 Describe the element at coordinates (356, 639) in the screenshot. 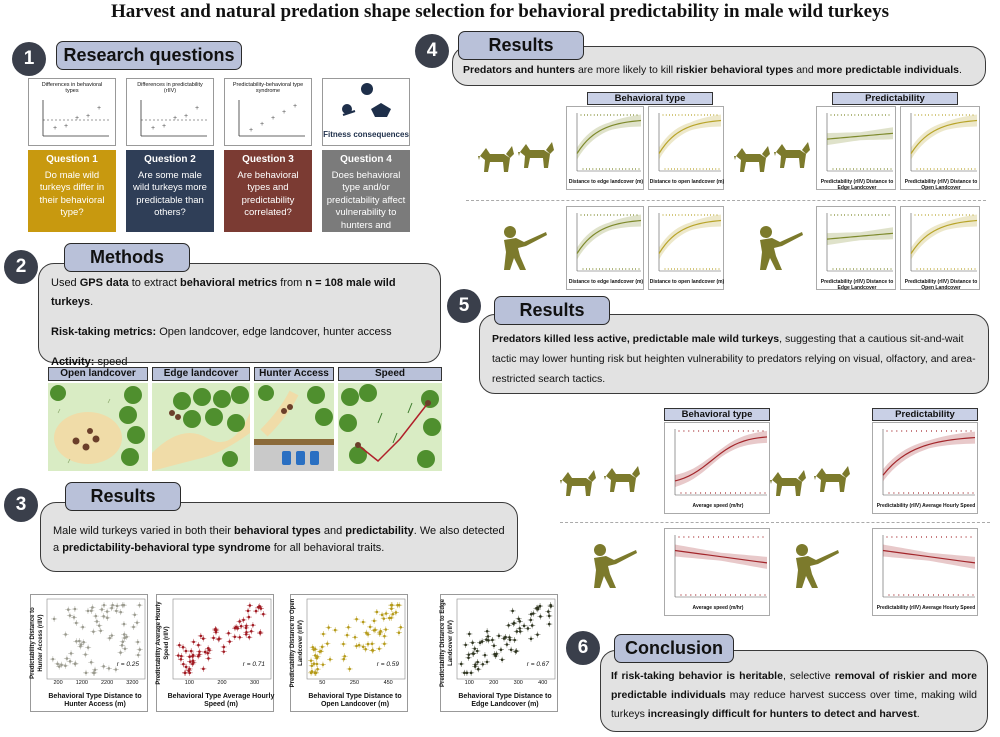

I see `scatterplot-3-points` at that location.